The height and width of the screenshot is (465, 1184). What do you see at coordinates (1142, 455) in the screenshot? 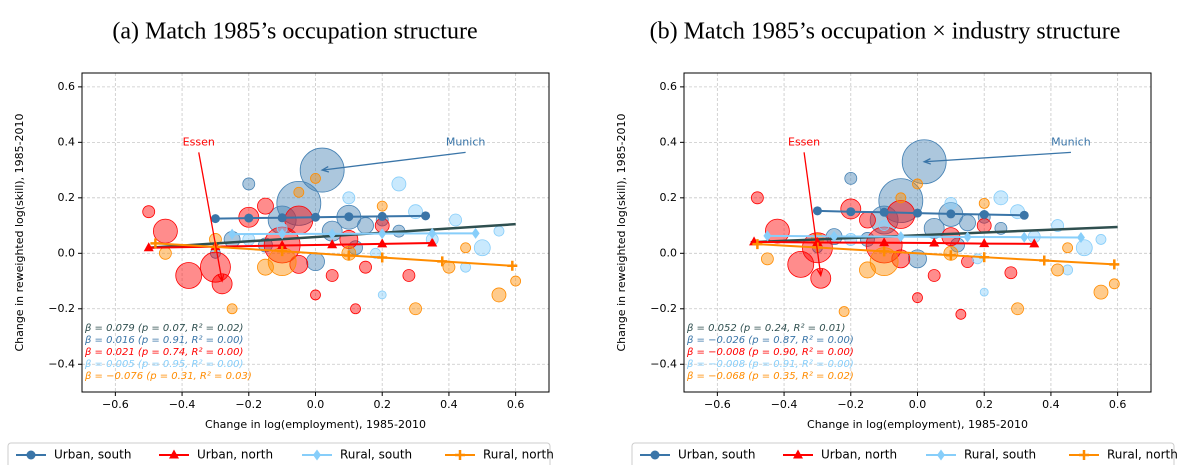
I see `legend-label: Rural, north` at bounding box center [1142, 455].